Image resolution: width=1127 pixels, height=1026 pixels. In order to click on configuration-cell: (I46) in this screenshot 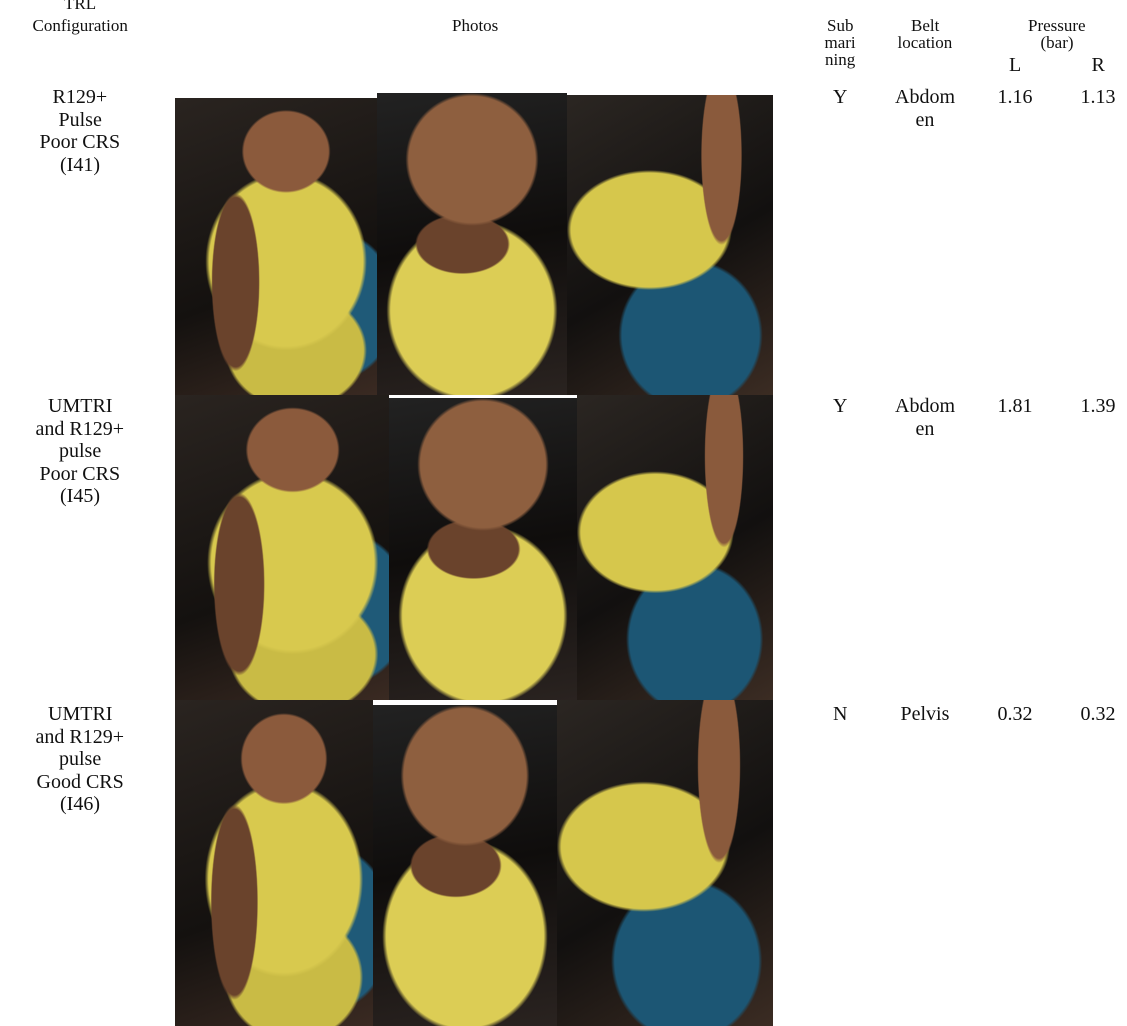, I will do `click(80, 804)`.